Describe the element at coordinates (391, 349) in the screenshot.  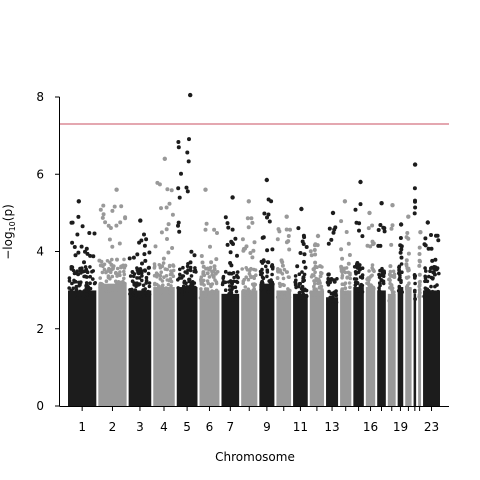
I see `point-band` at that location.